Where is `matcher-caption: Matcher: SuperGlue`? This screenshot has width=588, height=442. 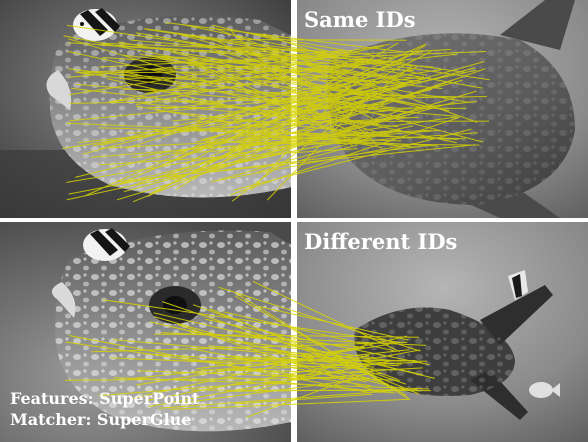
matcher-caption: Matcher: SuperGlue is located at coordinates (100, 419).